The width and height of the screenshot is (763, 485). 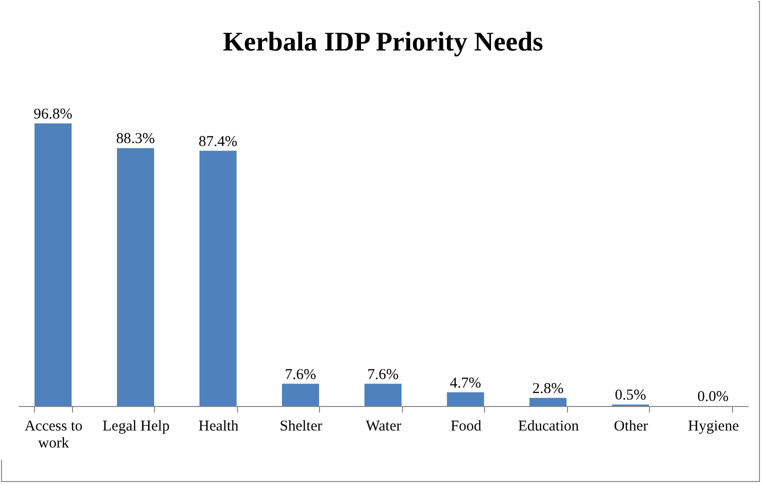 What do you see at coordinates (384, 426) in the screenshot?
I see `x-tick-label: Water` at bounding box center [384, 426].